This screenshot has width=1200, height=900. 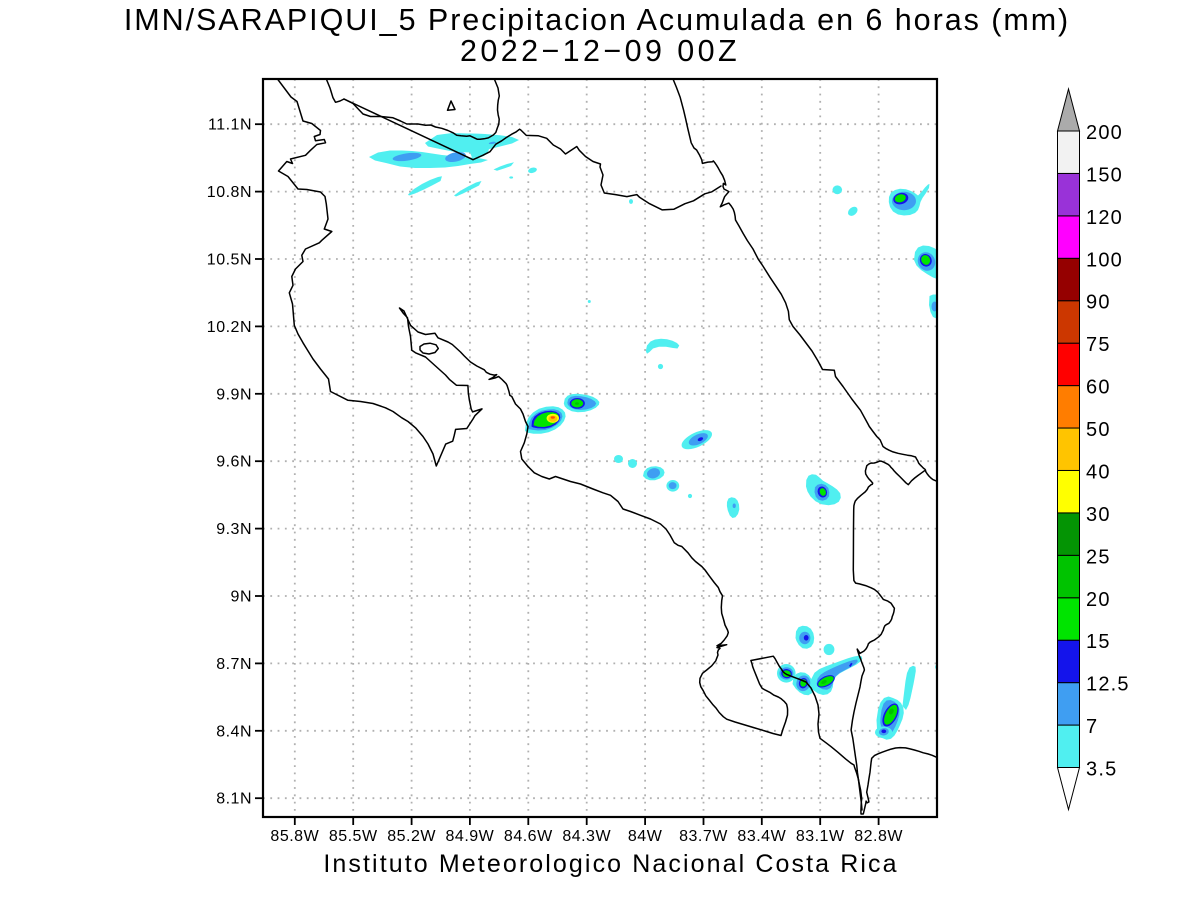 I want to click on svg-text: 30, so click(x=1098, y=515).